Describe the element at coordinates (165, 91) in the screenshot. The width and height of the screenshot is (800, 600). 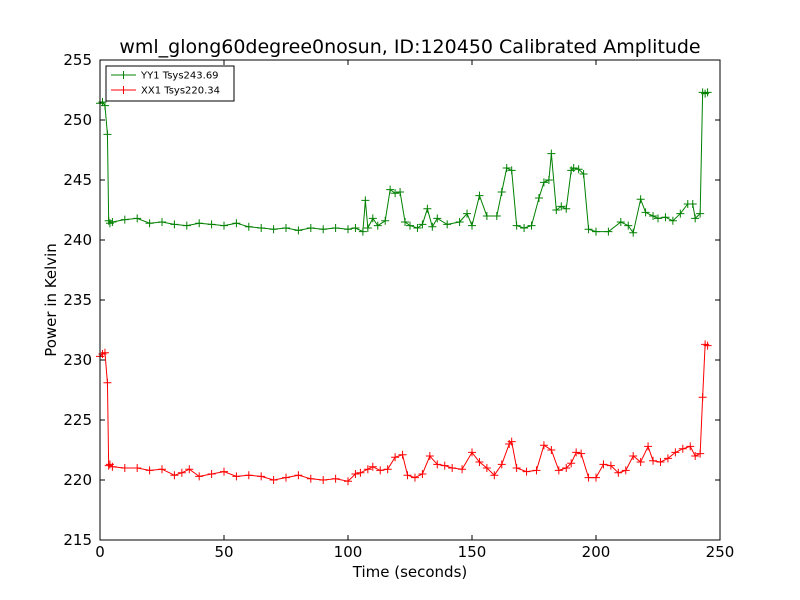
I see `legend-item: XX1 Tsys220.34` at that location.